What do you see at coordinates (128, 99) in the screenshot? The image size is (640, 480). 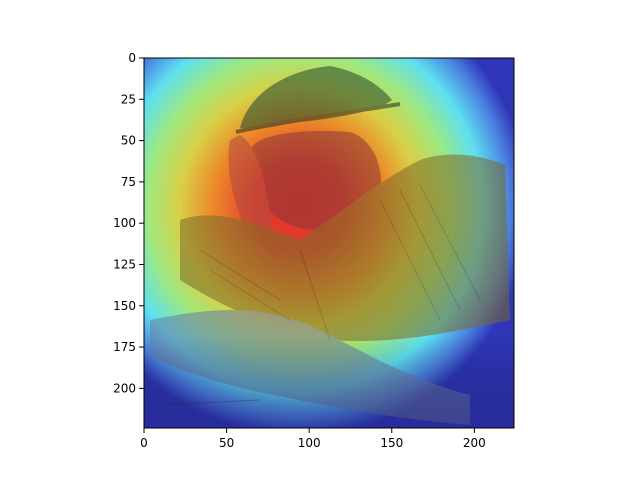 I see `y-tick-label: 25` at bounding box center [128, 99].